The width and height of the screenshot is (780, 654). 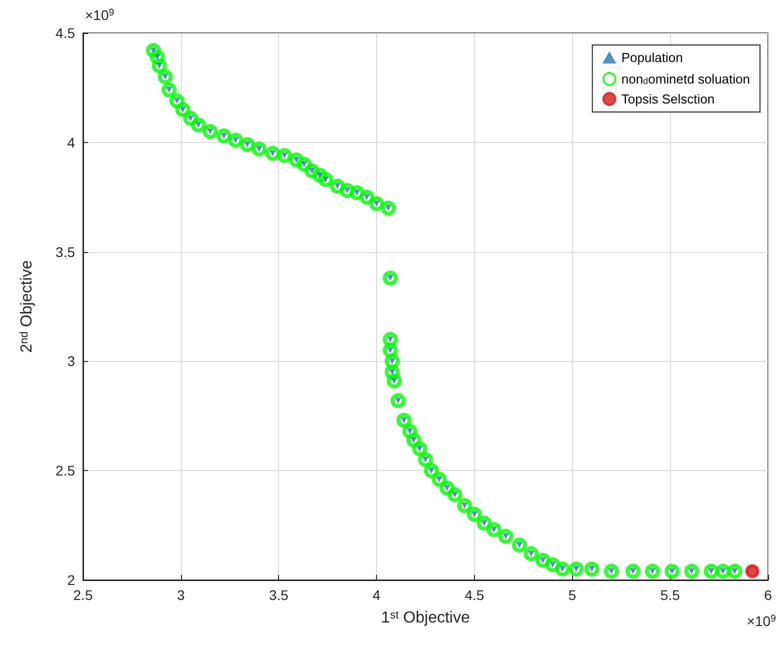 What do you see at coordinates (71, 361) in the screenshot?
I see `y-tick-label: 3` at bounding box center [71, 361].